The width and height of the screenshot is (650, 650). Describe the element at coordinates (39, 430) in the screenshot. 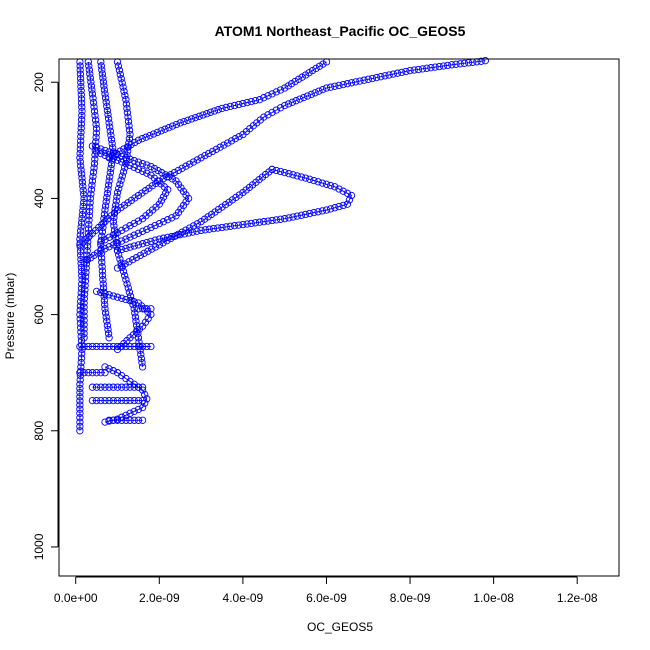

I see `y-tick-label: 800` at that location.